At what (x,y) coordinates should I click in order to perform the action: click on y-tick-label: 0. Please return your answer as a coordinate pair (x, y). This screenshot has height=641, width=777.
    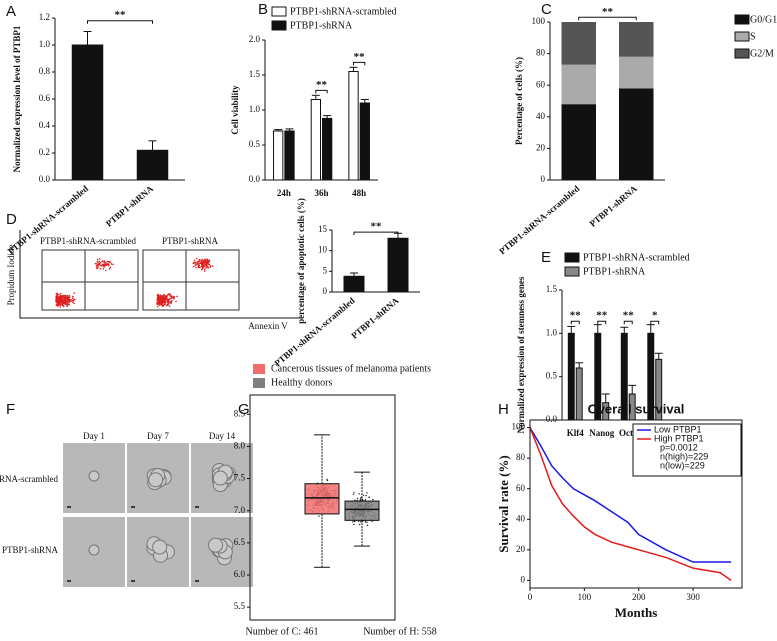
    Looking at the image, I should click on (543, 179).